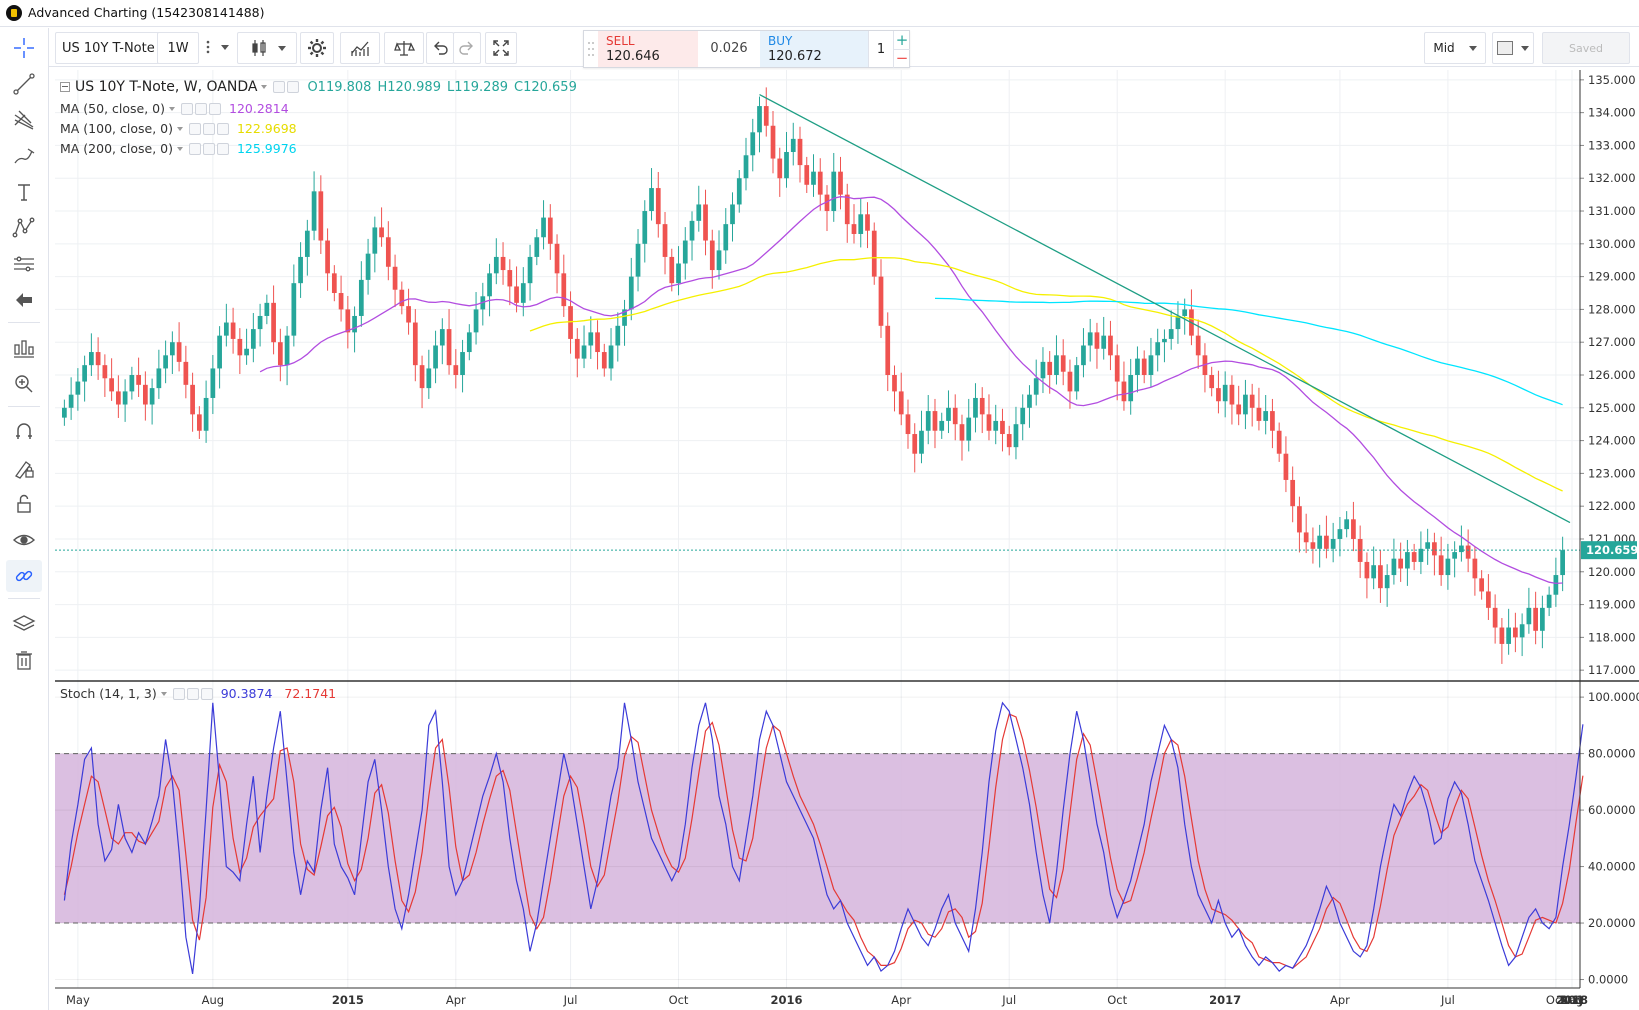  What do you see at coordinates (24, 384) in the screenshot?
I see `zoom-icon` at bounding box center [24, 384].